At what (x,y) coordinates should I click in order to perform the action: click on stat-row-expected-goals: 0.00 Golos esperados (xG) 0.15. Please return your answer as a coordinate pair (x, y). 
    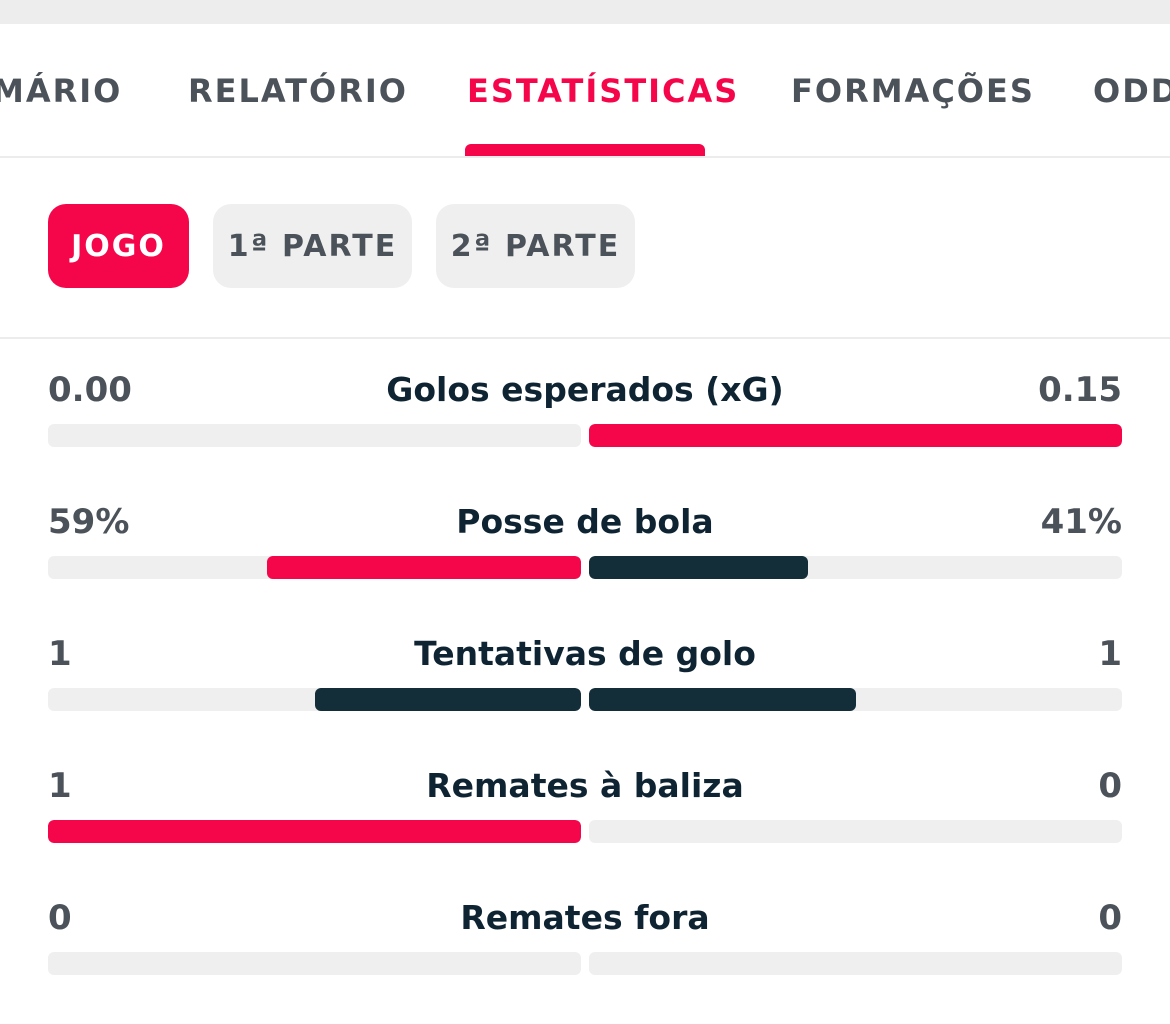
    Looking at the image, I should click on (585, 408).